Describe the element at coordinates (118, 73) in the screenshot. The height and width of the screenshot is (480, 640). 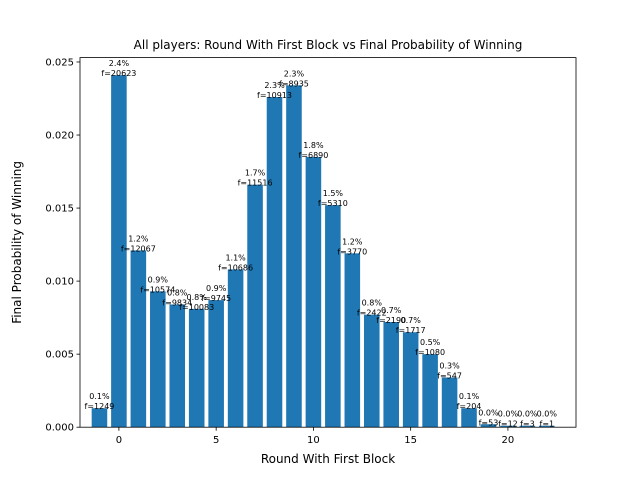
I see `bar-frequency-label: f=20623` at that location.